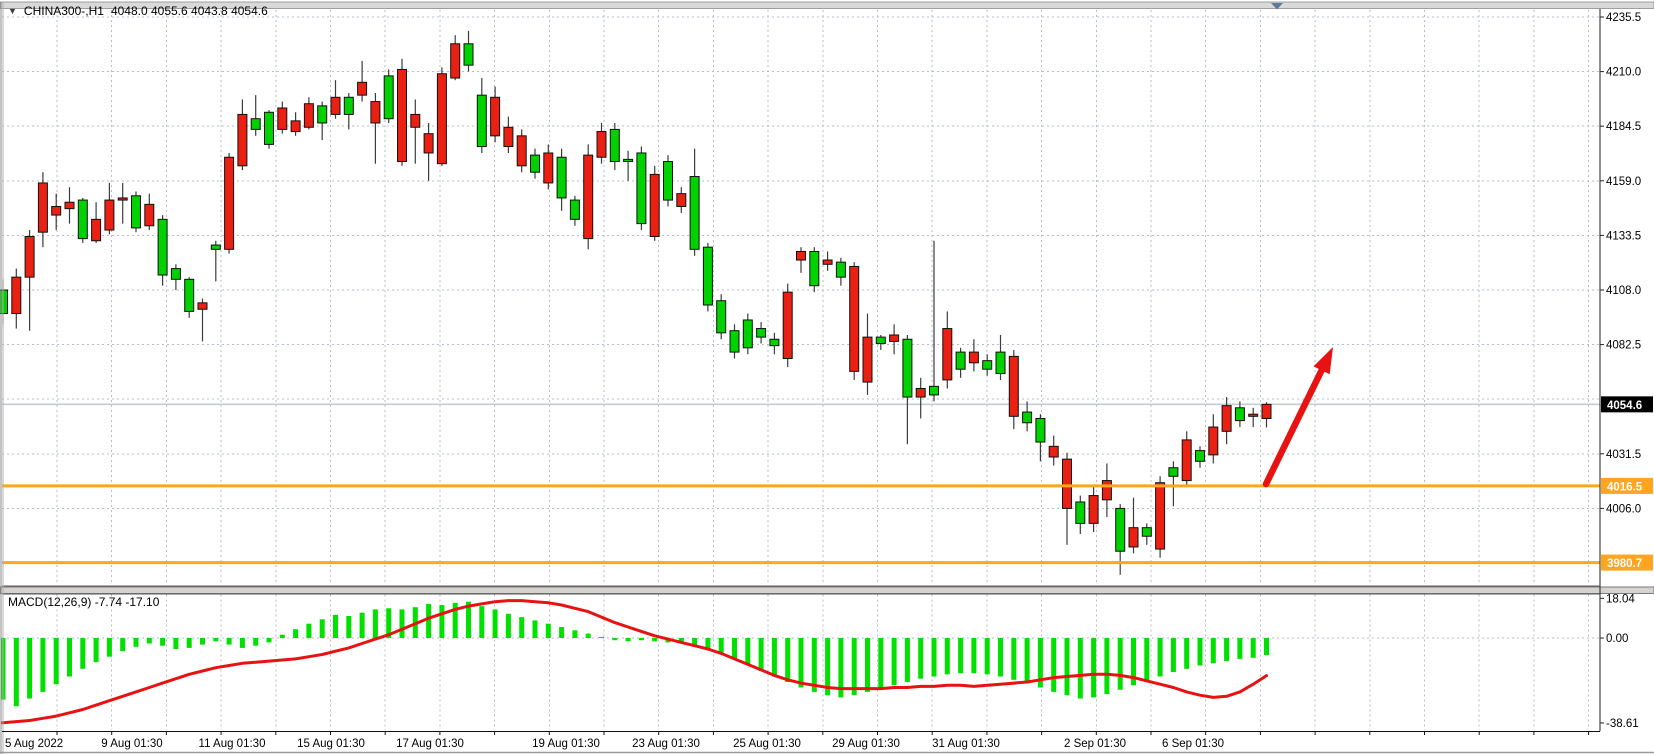 Image resolution: width=1654 pixels, height=754 pixels. What do you see at coordinates (1625, 487) in the screenshot?
I see `support-price-badge-text: 4016.5` at bounding box center [1625, 487].